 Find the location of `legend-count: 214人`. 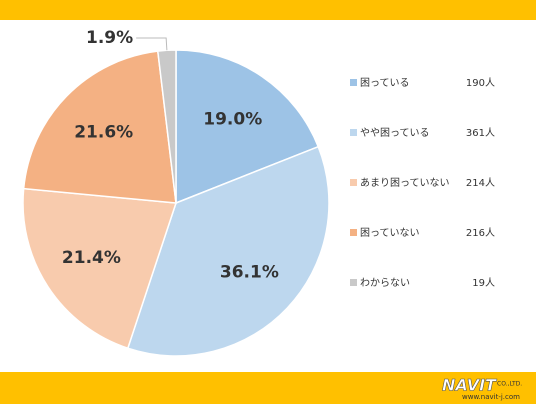

legend-count: 214人 is located at coordinates (480, 183).